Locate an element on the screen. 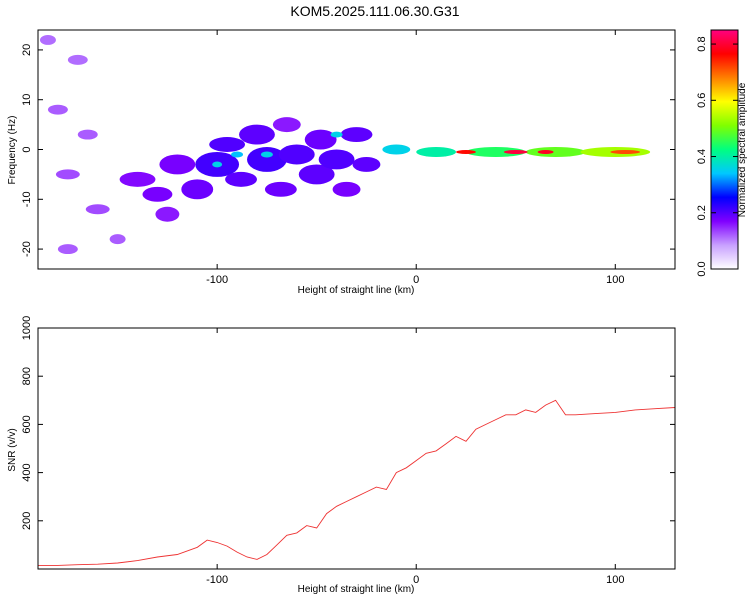 This screenshot has height=600, width=750. figure-title: KOM5.2025.111.06.30.G31 is located at coordinates (374, 11).